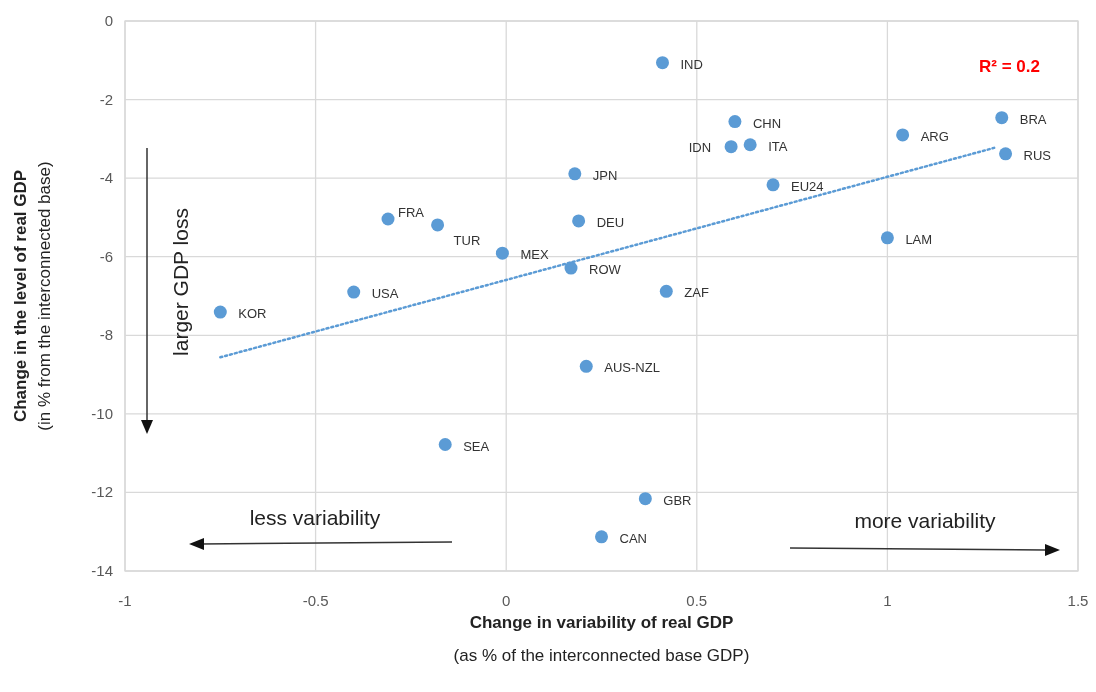  Describe the element at coordinates (102, 413) in the screenshot. I see `y-tick-label: -10` at that location.